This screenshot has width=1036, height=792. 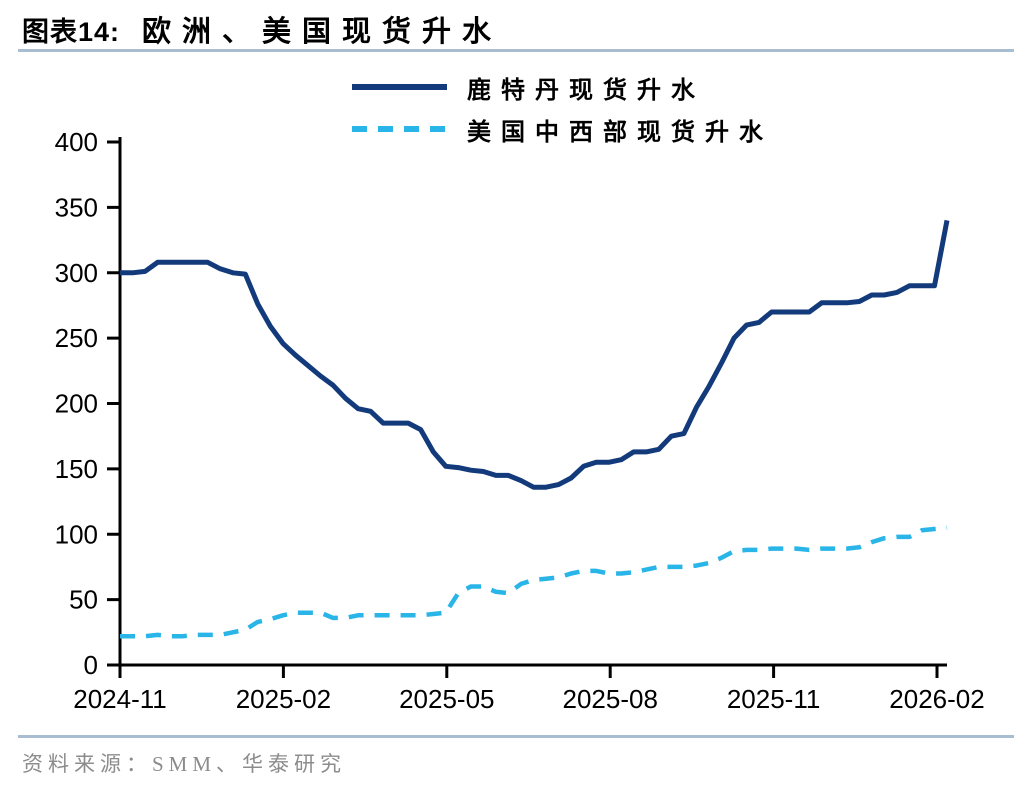 What do you see at coordinates (71, 32) in the screenshot?
I see `figure-label: 图表14:` at bounding box center [71, 32].